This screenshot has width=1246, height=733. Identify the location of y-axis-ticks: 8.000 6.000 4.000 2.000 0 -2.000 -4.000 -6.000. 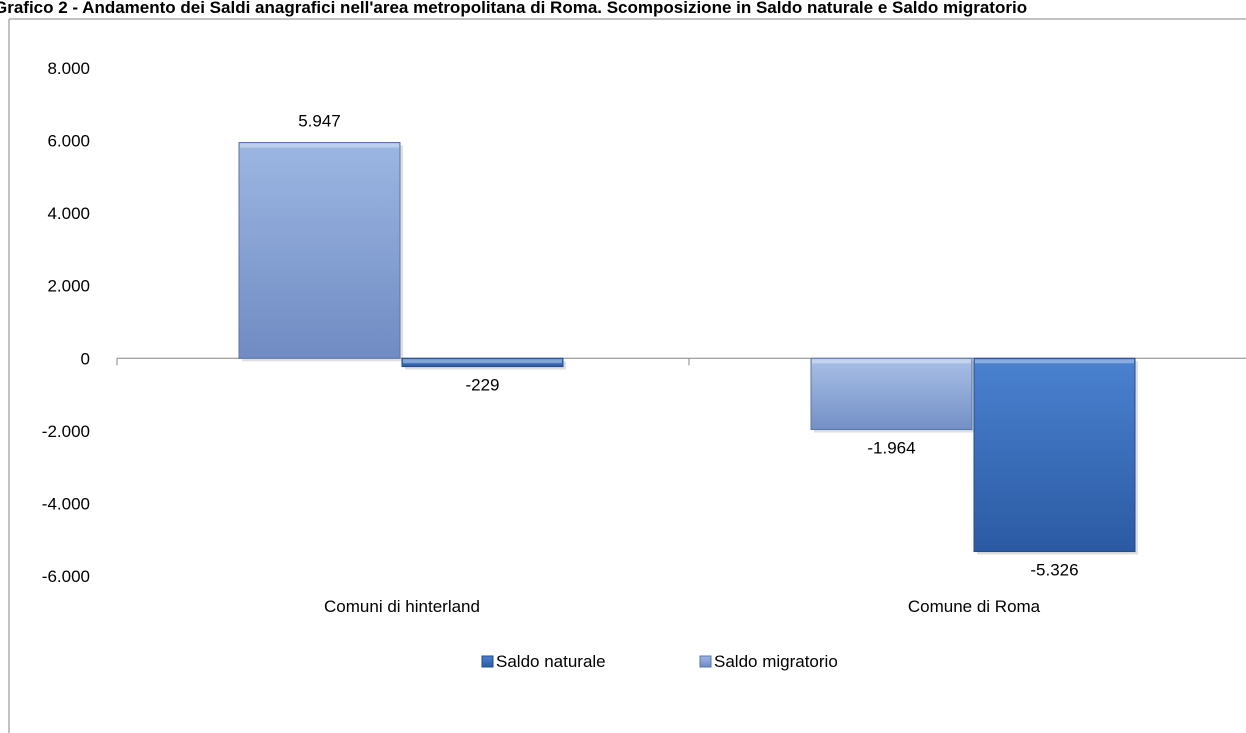
(66, 322).